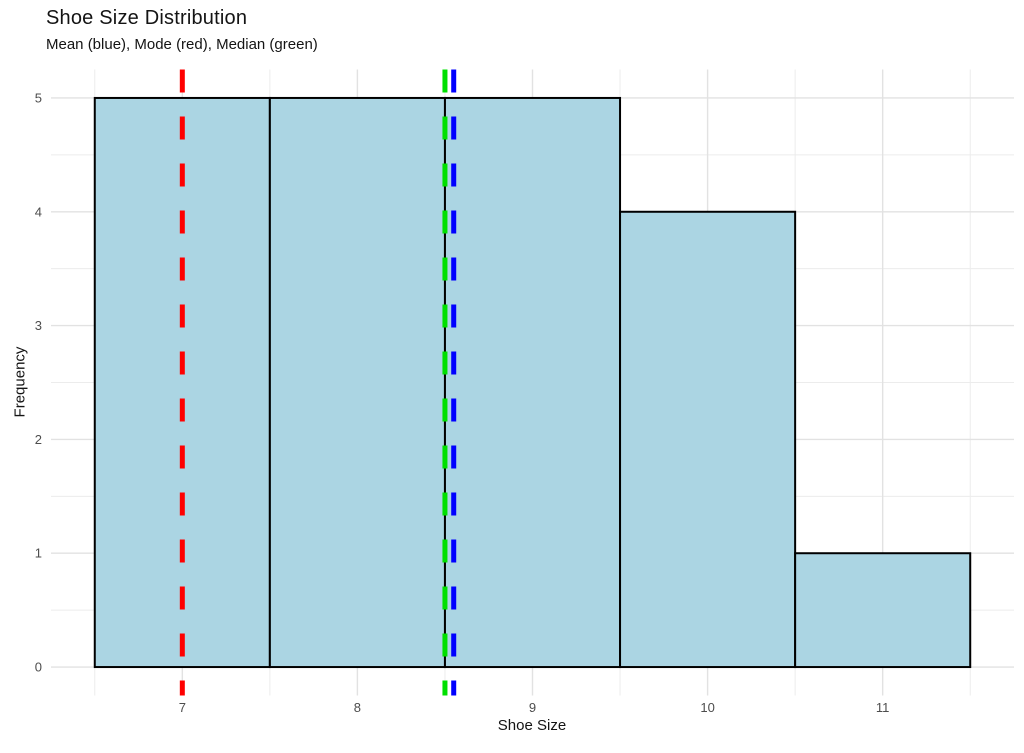 This screenshot has width=1024, height=753. Describe the element at coordinates (38, 97) in the screenshot. I see `y-tick-label: 5` at that location.